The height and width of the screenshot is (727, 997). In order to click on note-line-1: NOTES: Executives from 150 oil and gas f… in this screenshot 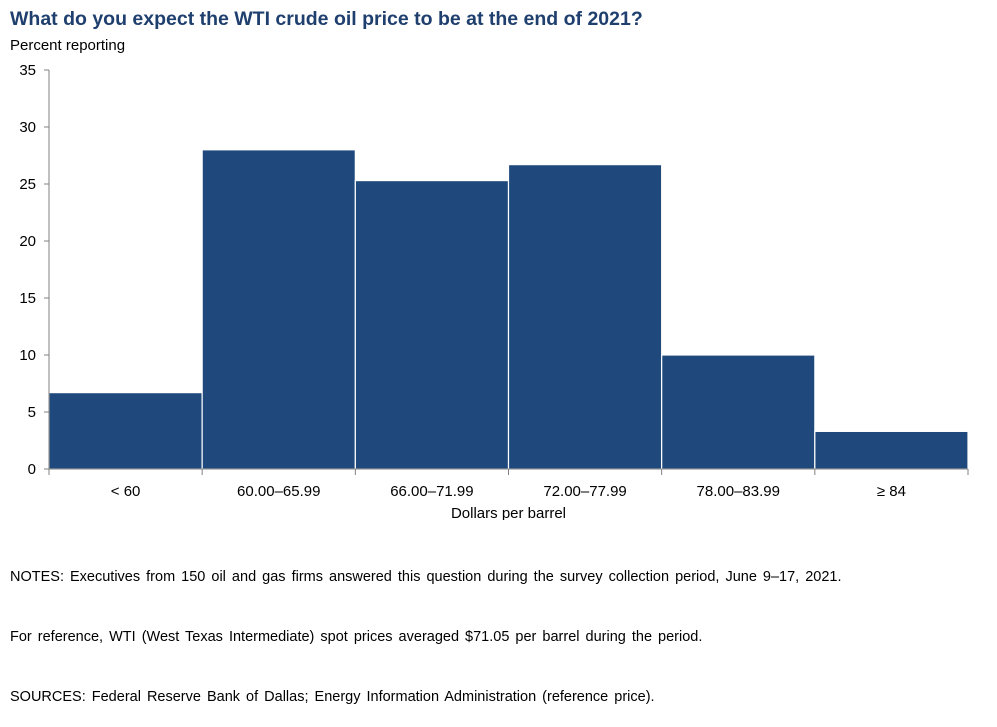, I will do `click(426, 577)`.